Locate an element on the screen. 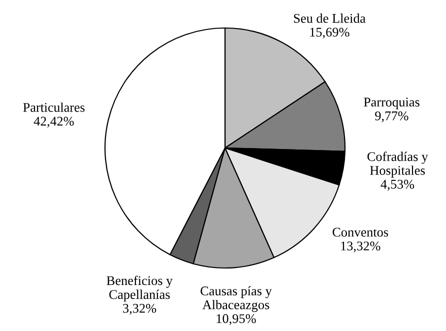 The image size is (446, 331). slice-label: Causas pías y Albaceazgos is located at coordinates (236, 299).